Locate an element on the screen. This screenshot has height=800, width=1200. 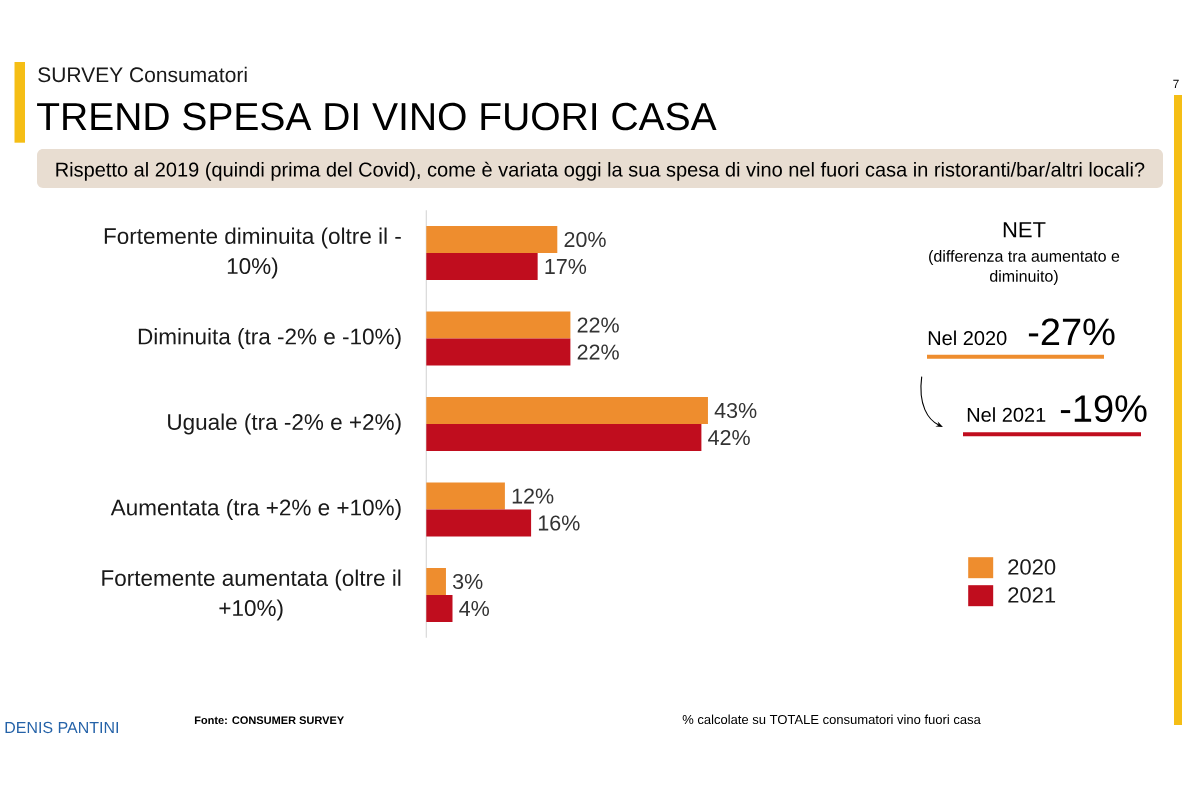
text: Nel 2020 is located at coordinates (967, 338).